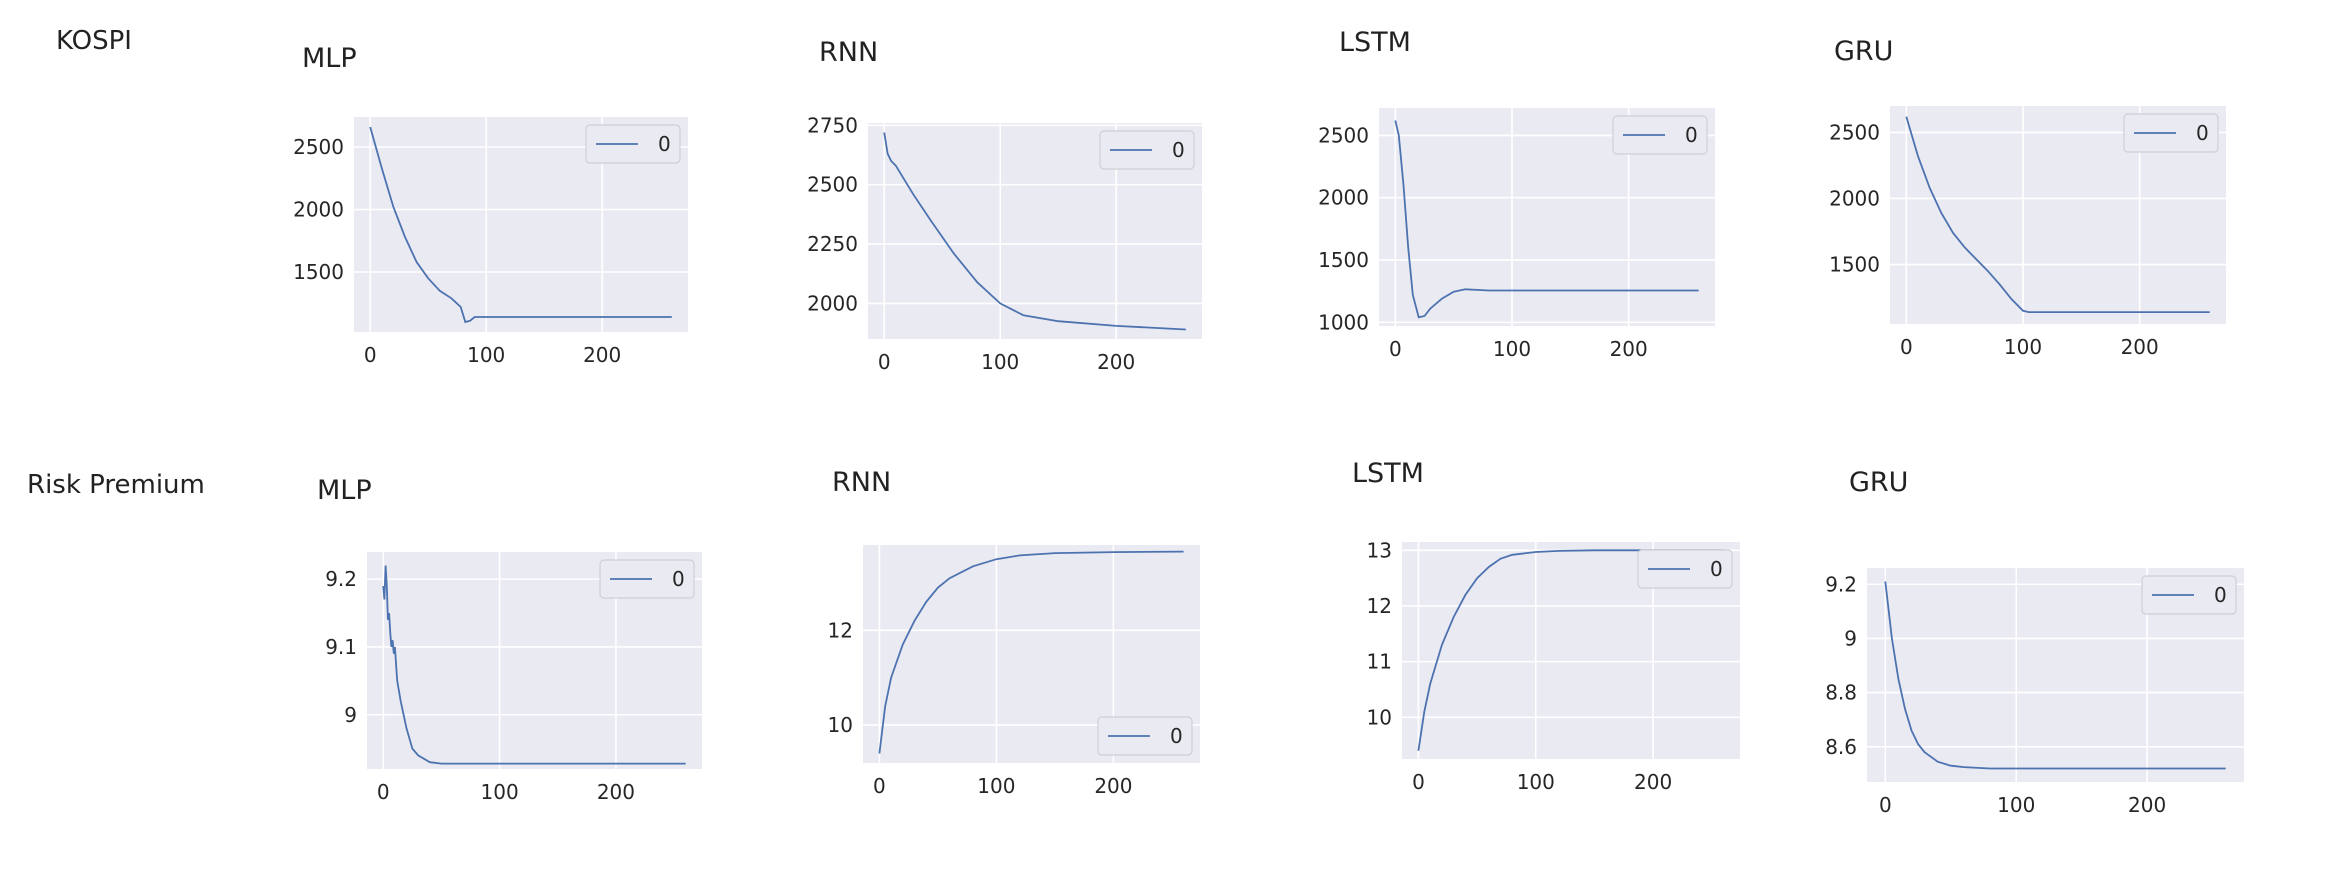  What do you see at coordinates (1841, 747) in the screenshot?
I see `y-tick-label: 8.6` at bounding box center [1841, 747].